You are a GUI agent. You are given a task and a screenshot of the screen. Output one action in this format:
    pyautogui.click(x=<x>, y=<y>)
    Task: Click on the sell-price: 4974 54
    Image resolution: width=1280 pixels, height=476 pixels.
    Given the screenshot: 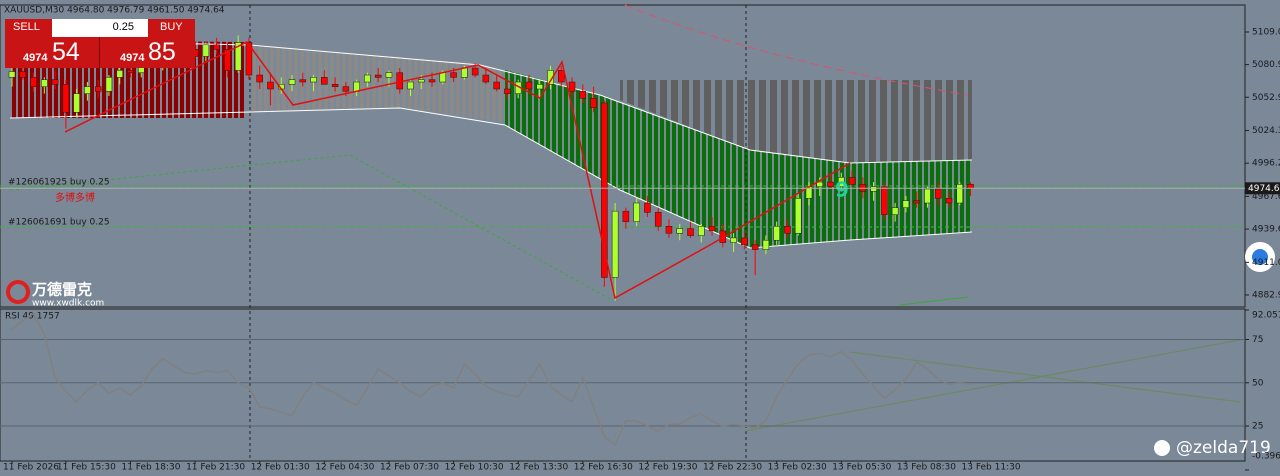 What is the action you would take?
    pyautogui.click(x=52, y=52)
    